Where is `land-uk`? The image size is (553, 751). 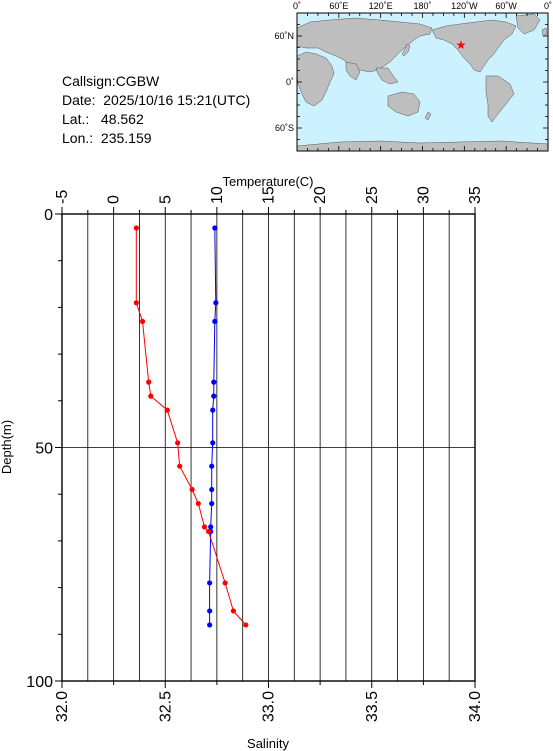
land-uk is located at coordinates (544, 32).